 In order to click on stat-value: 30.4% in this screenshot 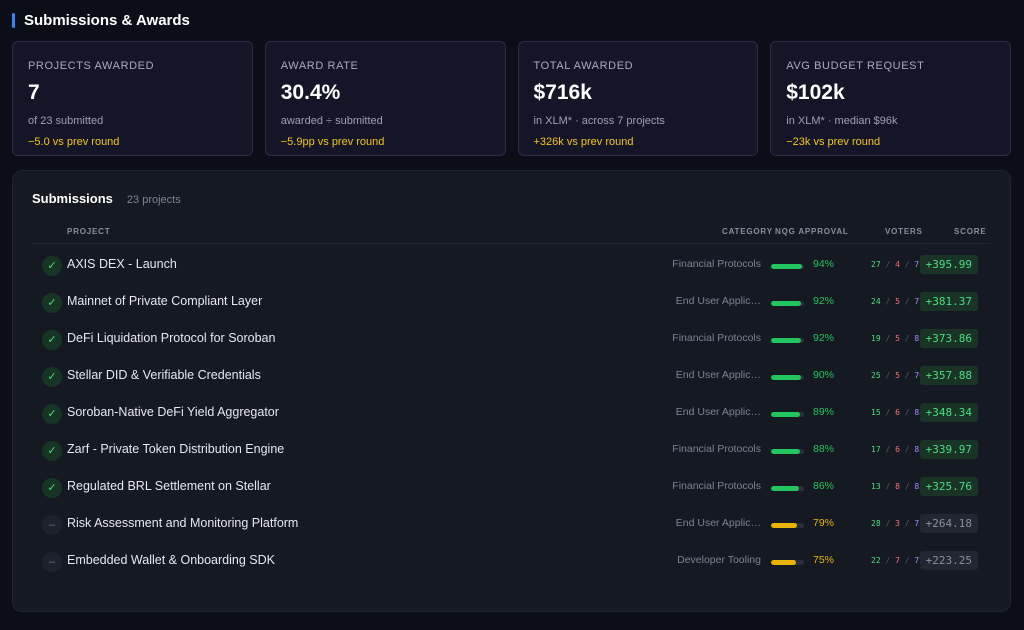, I will do `click(310, 92)`.